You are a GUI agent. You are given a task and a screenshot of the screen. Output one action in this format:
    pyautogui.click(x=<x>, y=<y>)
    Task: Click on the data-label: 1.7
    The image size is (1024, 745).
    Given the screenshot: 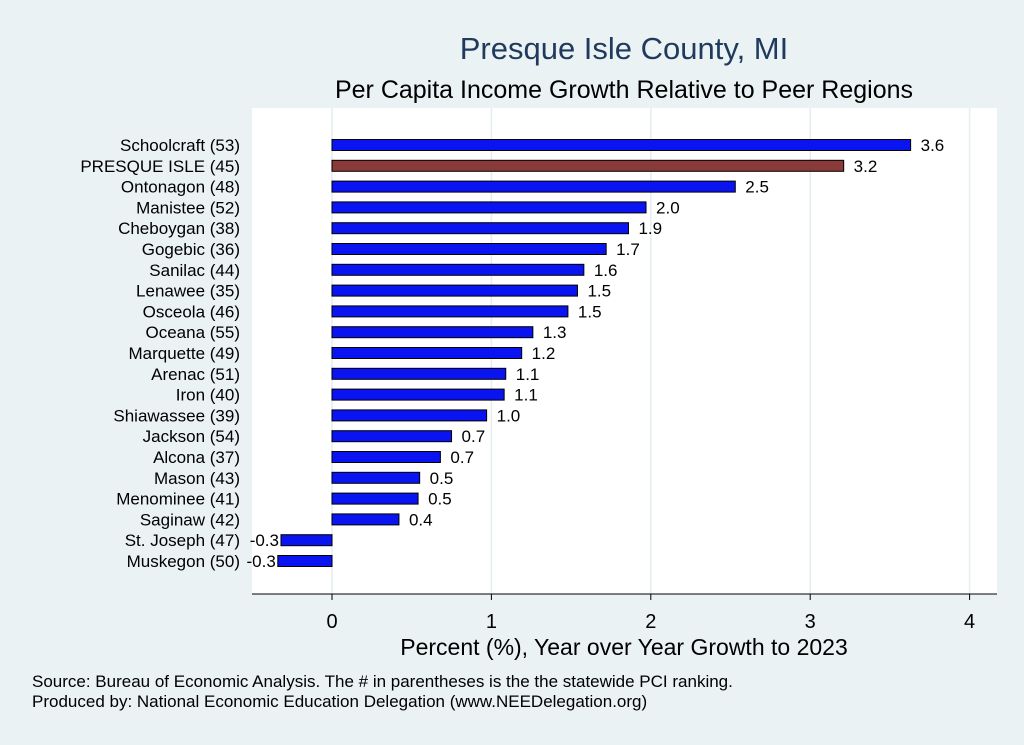 What is the action you would take?
    pyautogui.click(x=628, y=249)
    